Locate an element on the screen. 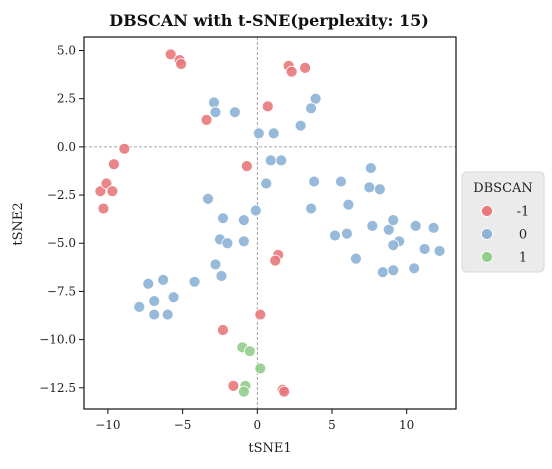  x-tick-label: 10 is located at coordinates (406, 425).